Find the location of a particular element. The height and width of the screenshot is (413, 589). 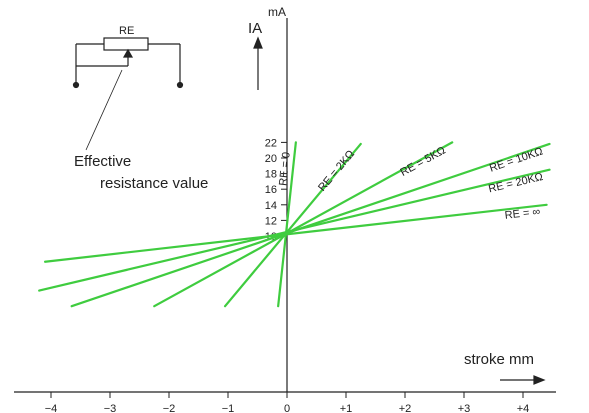

x-tick-label: +2 is located at coordinates (405, 408).